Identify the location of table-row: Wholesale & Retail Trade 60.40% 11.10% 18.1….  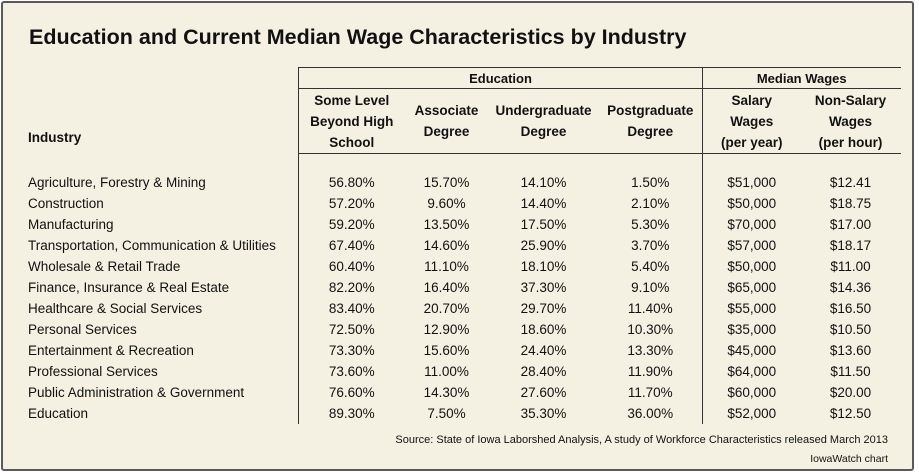
(463, 266).